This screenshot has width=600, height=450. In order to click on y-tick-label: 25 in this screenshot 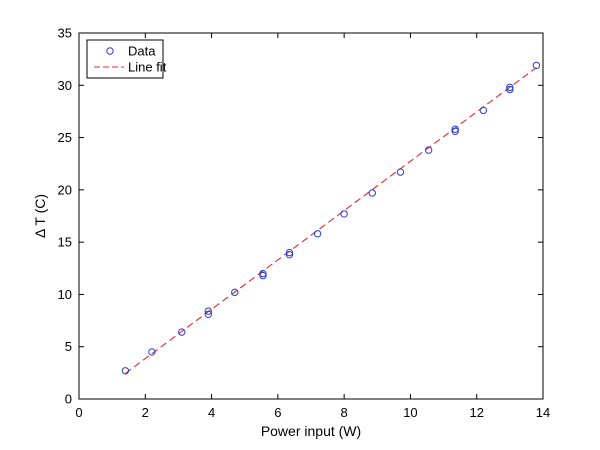, I will do `click(65, 137)`.